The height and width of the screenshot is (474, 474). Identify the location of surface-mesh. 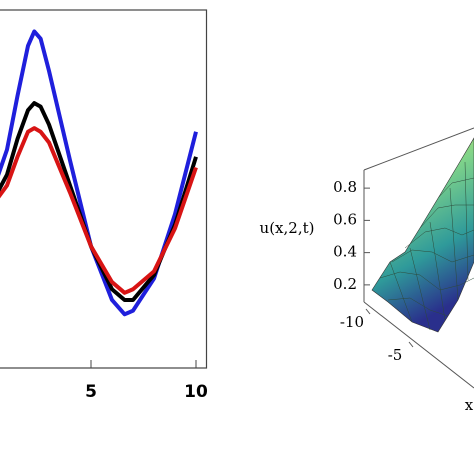
(426, 246).